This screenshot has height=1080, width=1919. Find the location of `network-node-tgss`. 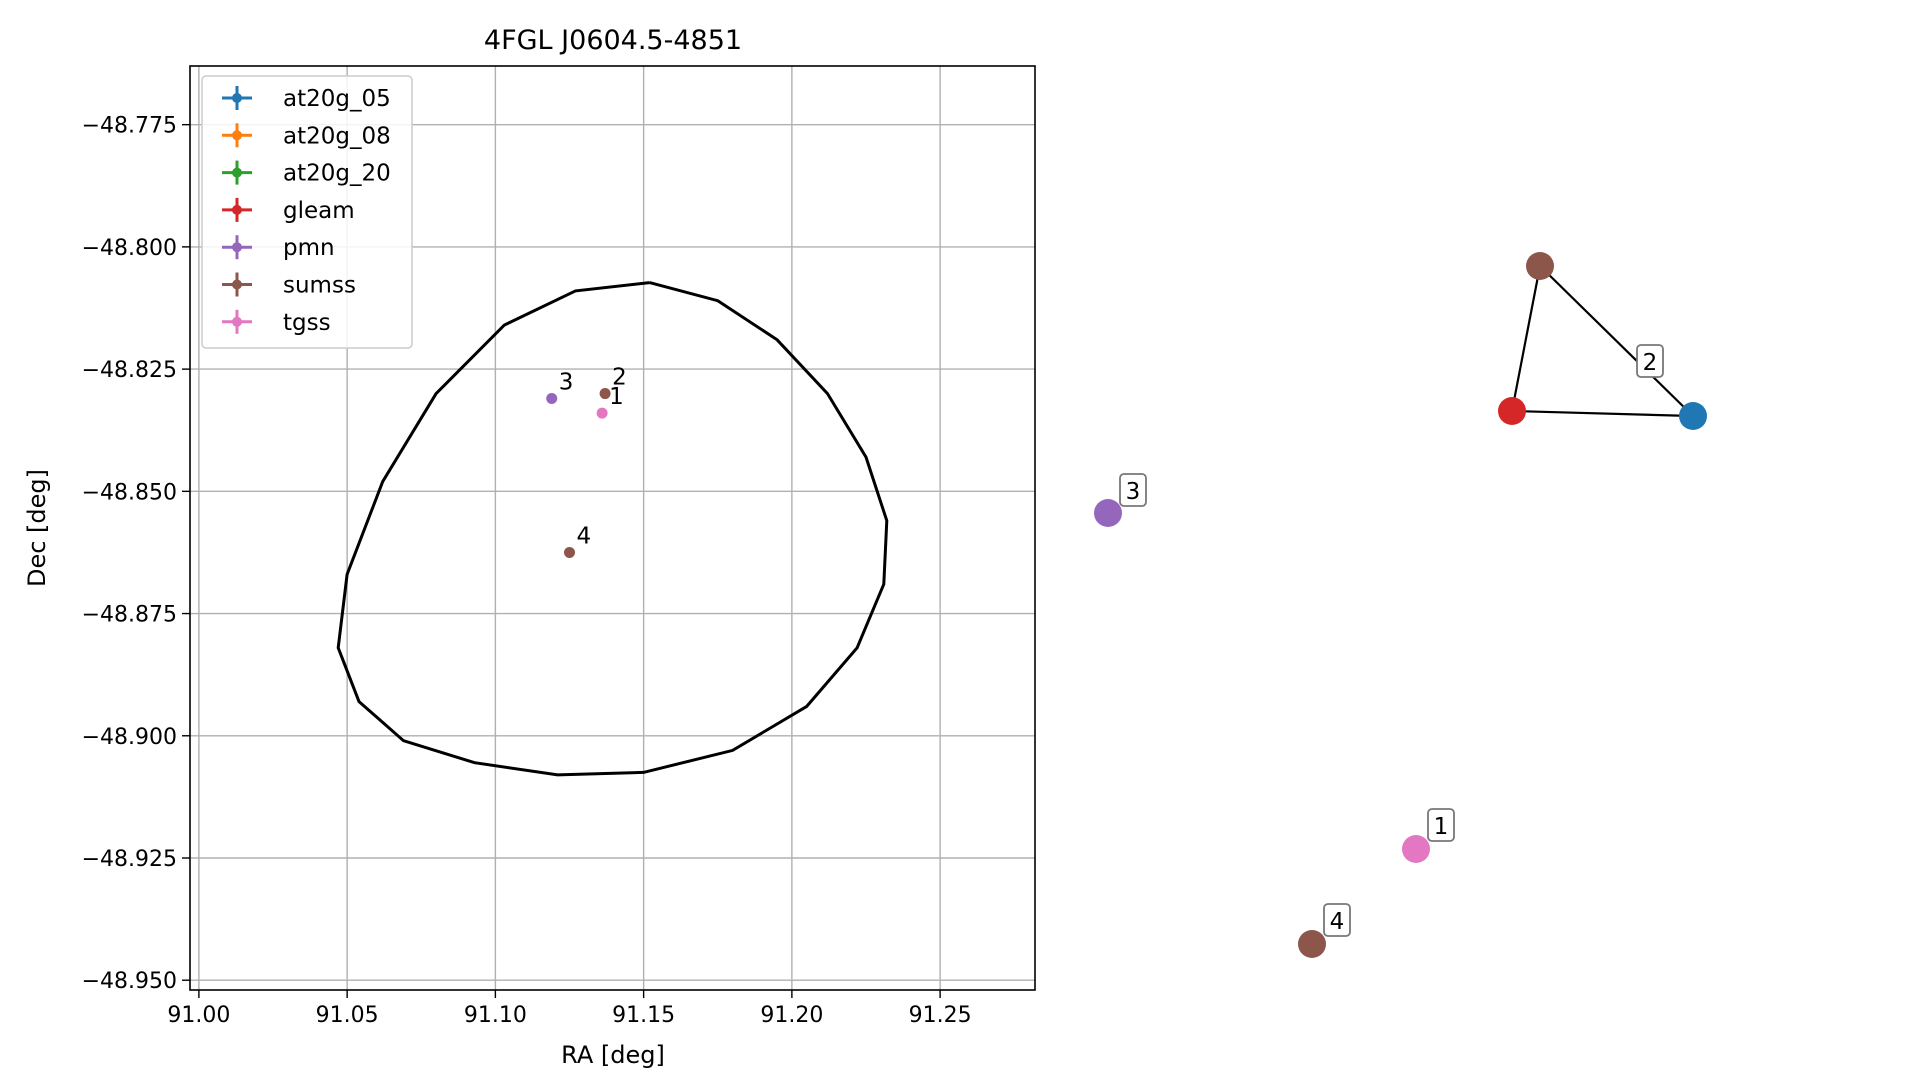

network-node-tgss is located at coordinates (1416, 849).